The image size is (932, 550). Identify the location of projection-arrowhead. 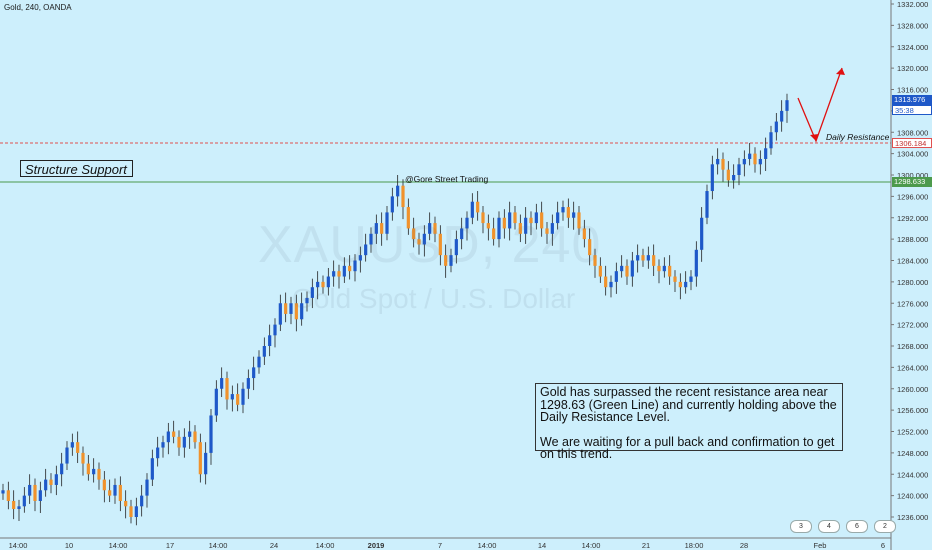
(840, 71).